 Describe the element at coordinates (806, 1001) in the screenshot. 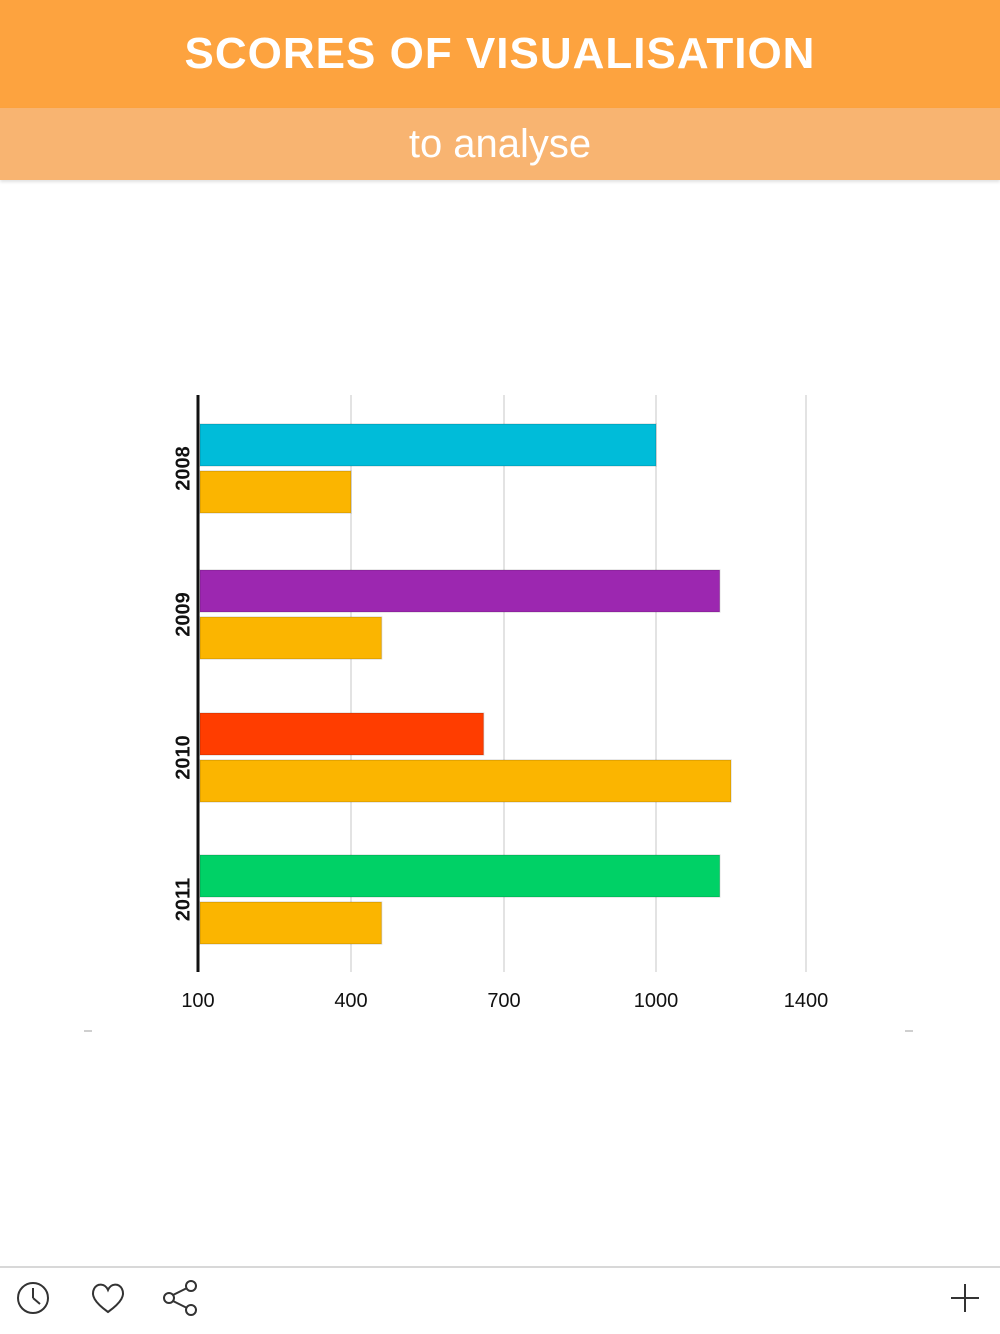

I see `x-tick-label-1400: 1400` at that location.